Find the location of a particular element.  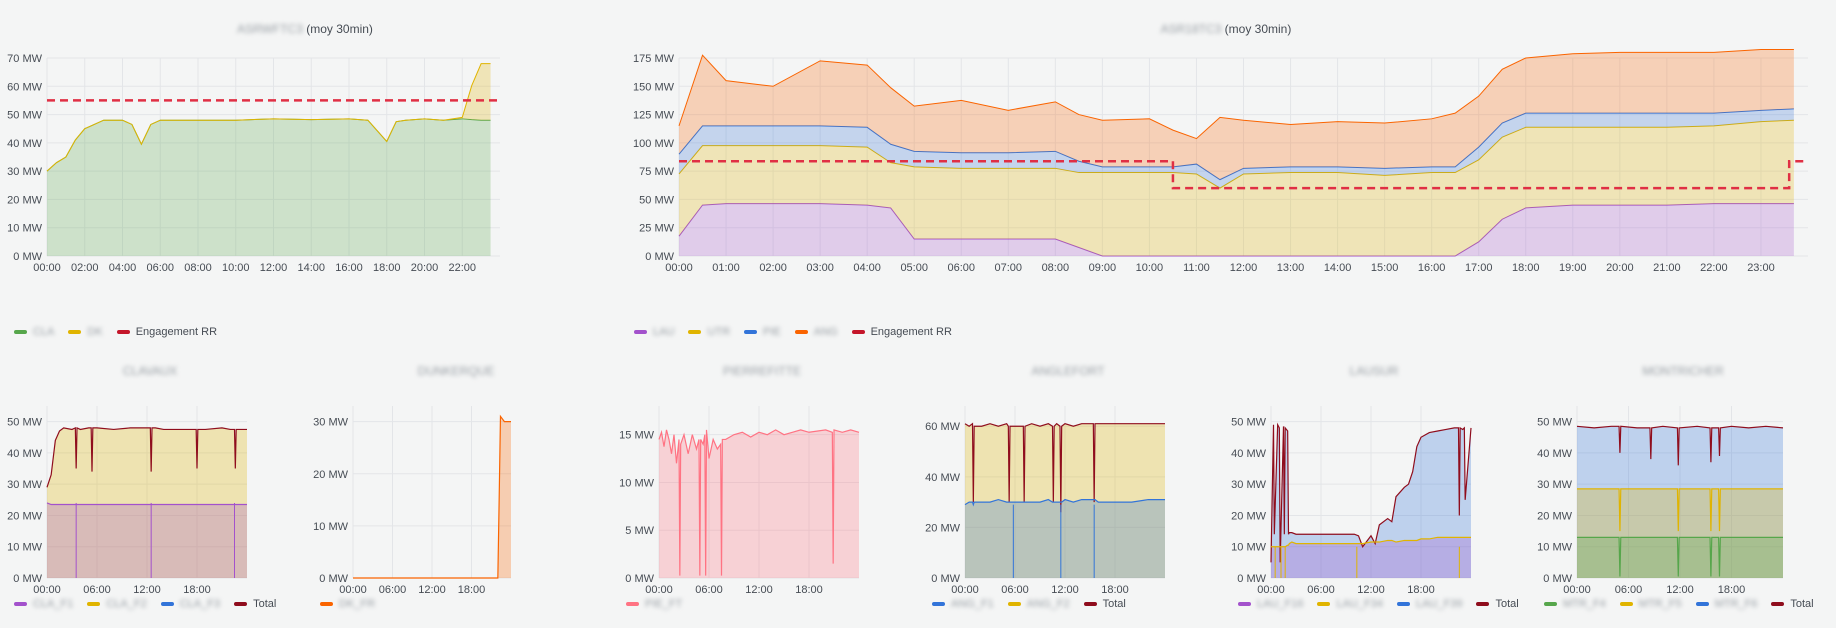

legend-item-cla-f1: CLA_F1 is located at coordinates (43, 604).